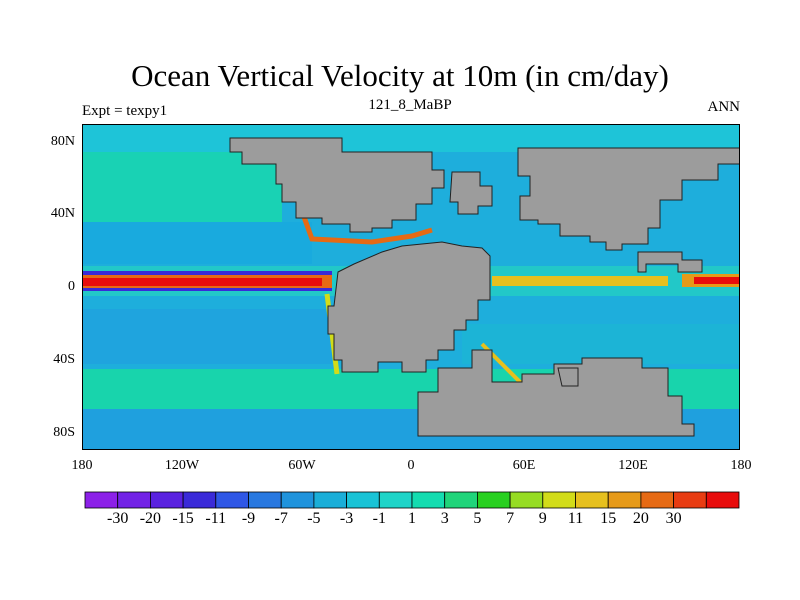 This screenshot has width=800, height=600. What do you see at coordinates (628, 199) in the screenshot?
I see `land-eurasia` at bounding box center [628, 199].